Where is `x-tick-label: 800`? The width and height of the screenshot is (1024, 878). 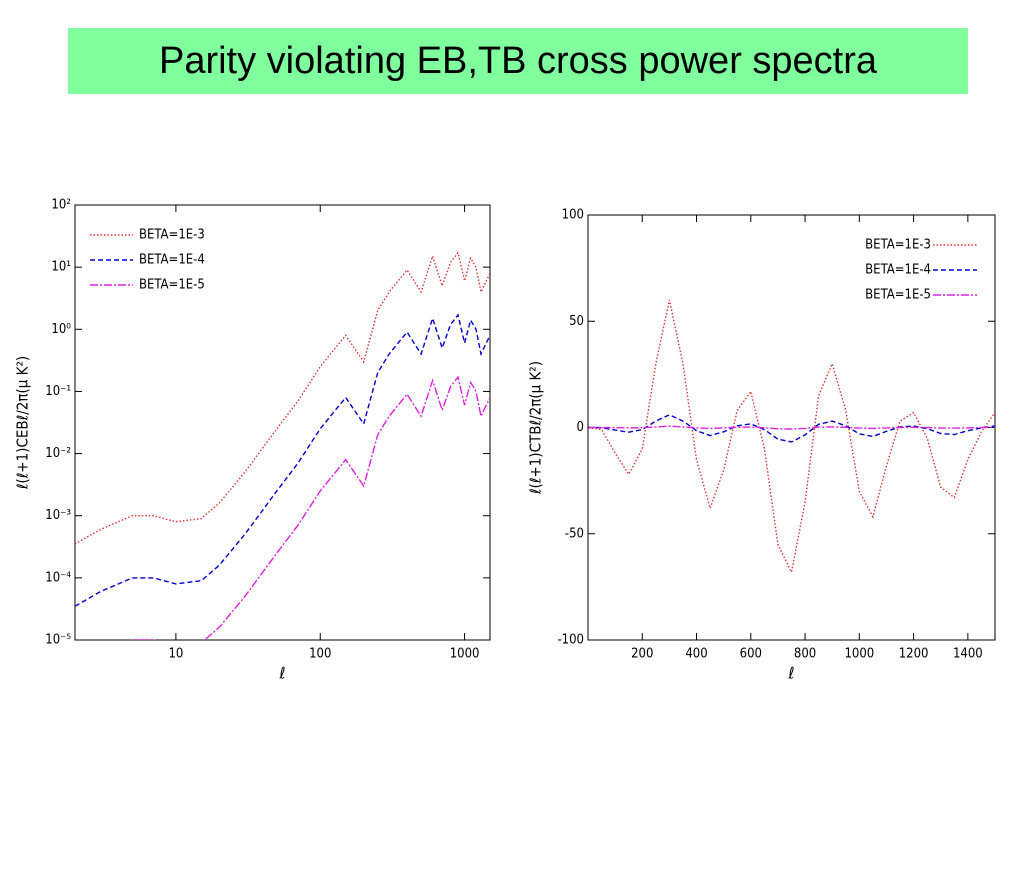 x-tick-label: 800 is located at coordinates (805, 654).